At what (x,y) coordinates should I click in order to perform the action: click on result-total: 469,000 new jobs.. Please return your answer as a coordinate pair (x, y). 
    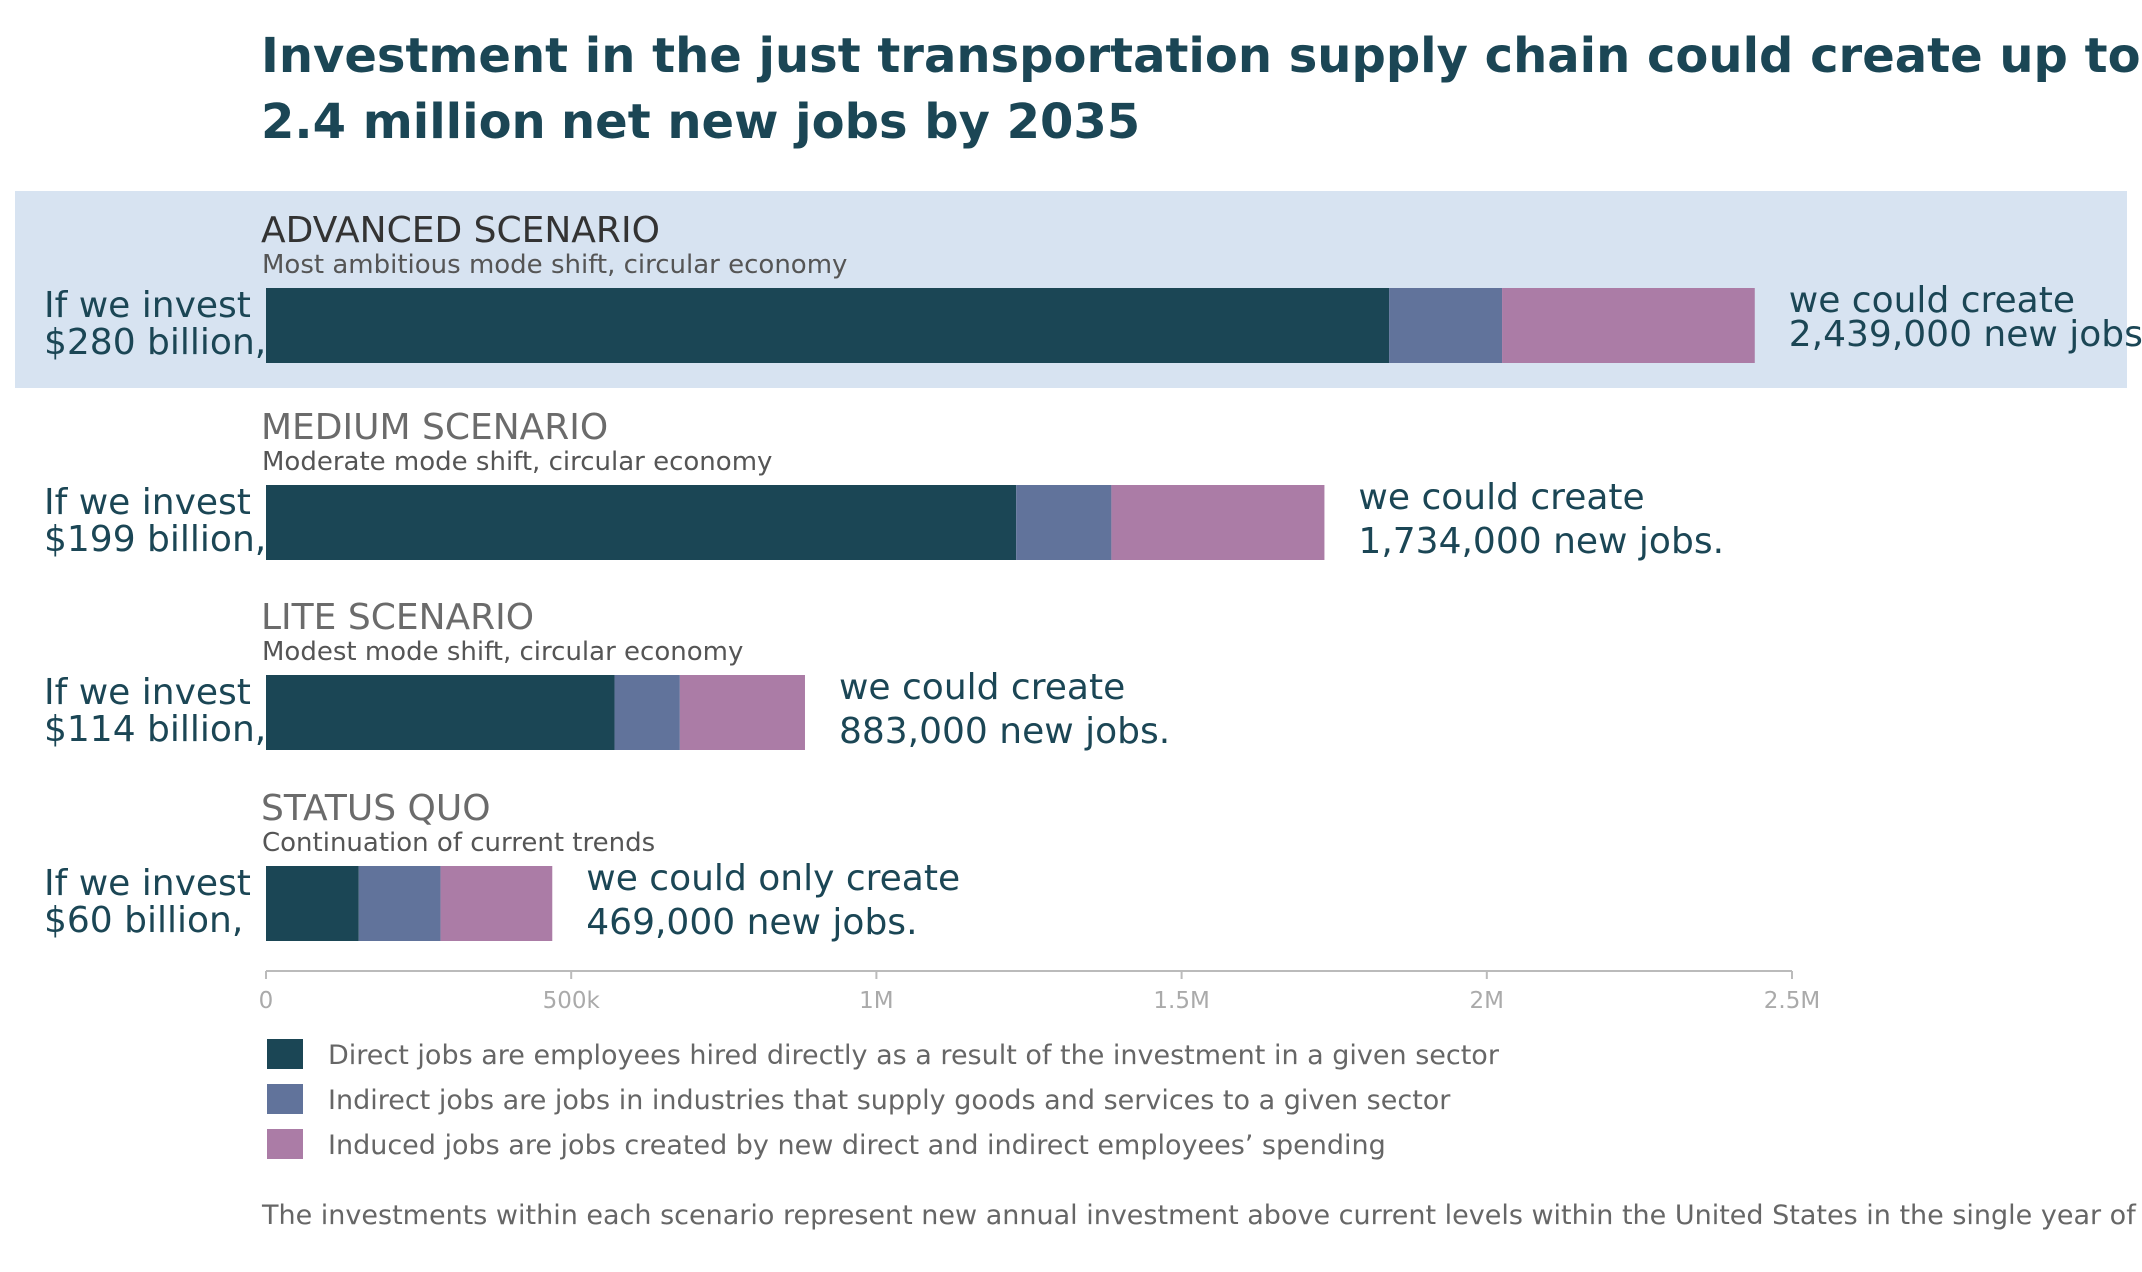
    Looking at the image, I should click on (751, 922).